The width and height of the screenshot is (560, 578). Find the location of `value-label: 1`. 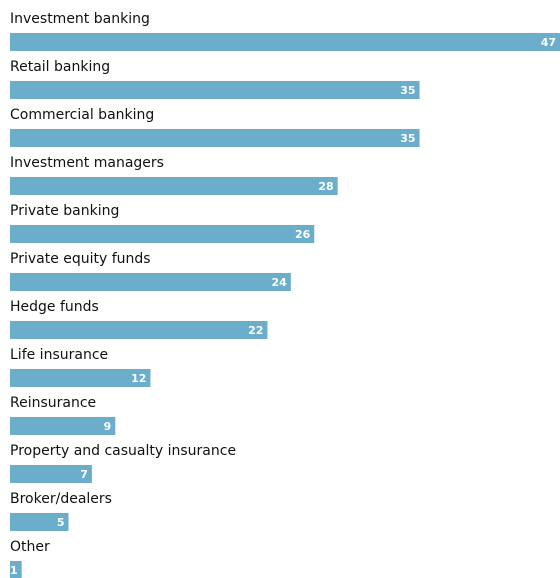

value-label: 1 is located at coordinates (14, 570).